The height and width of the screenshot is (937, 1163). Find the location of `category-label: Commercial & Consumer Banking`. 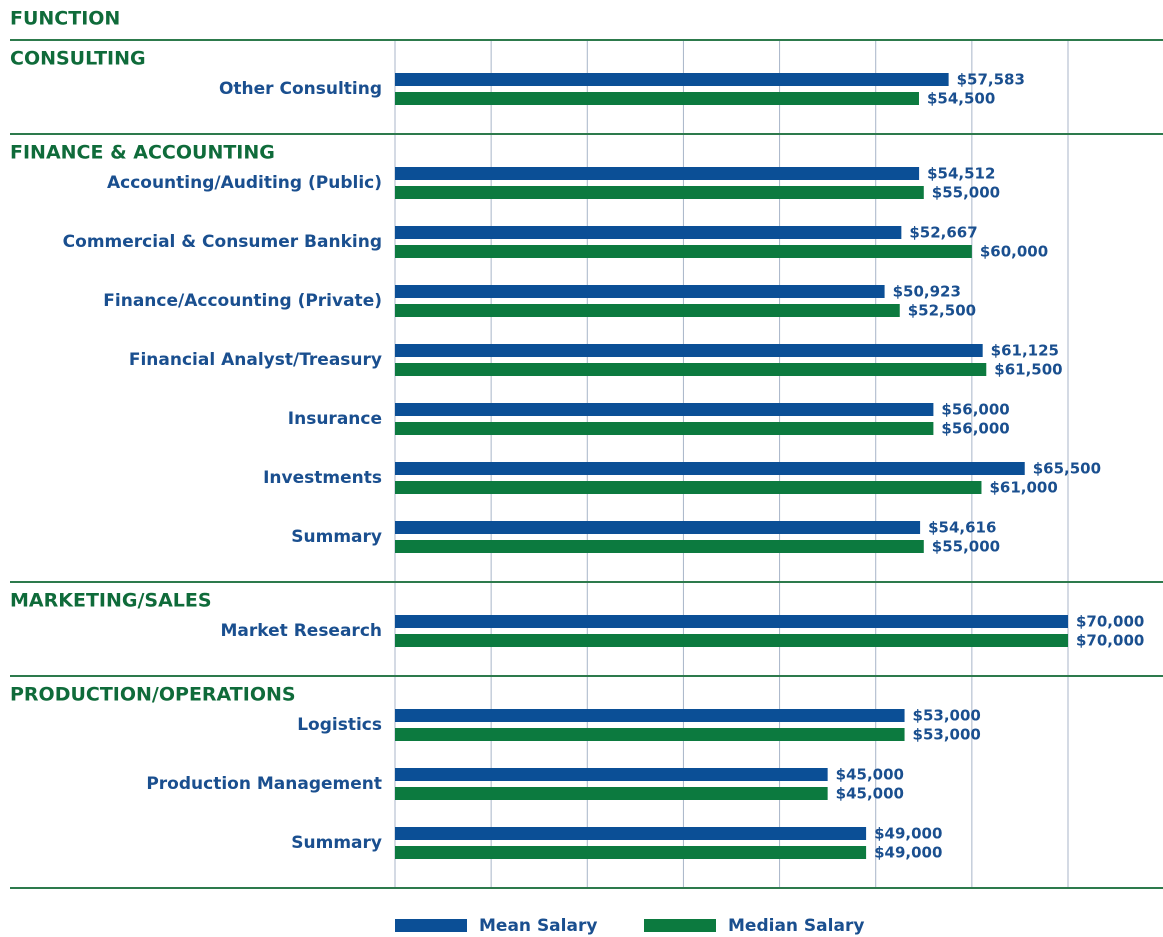

category-label: Commercial & Consumer Banking is located at coordinates (222, 242).